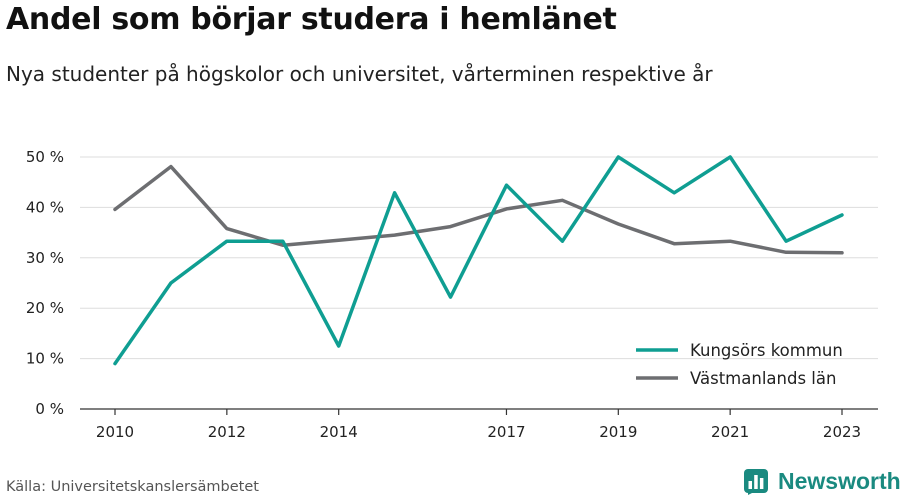 This screenshot has width=900, height=500. I want to click on y-tick-label: 10 %, so click(45, 359).